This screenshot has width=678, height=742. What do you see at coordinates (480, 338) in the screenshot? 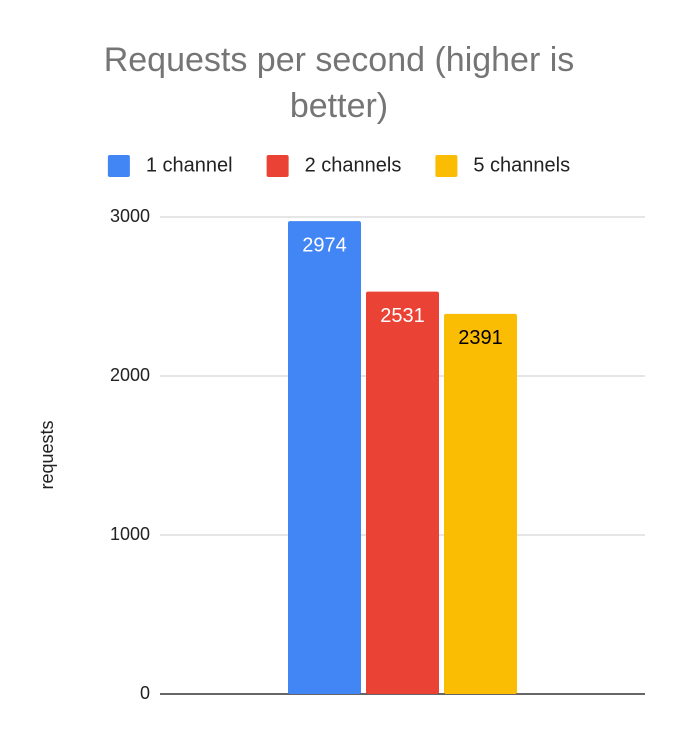
I see `data-label: 2391` at bounding box center [480, 338].